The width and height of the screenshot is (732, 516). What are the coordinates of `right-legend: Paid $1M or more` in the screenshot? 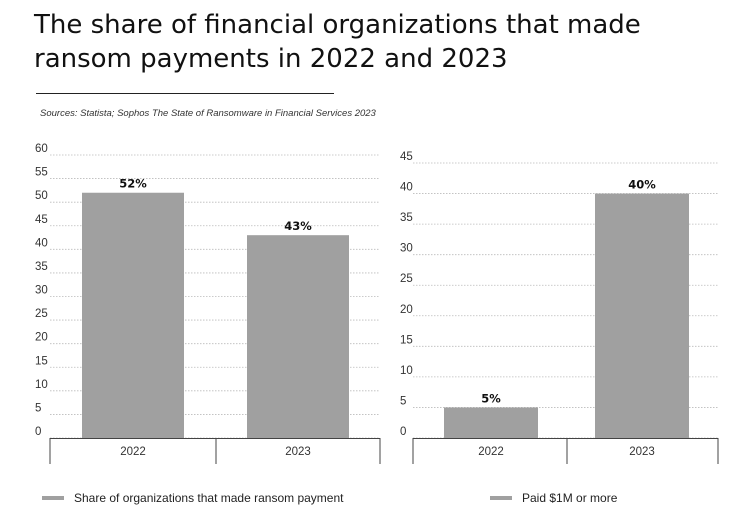 It's located at (553, 498).